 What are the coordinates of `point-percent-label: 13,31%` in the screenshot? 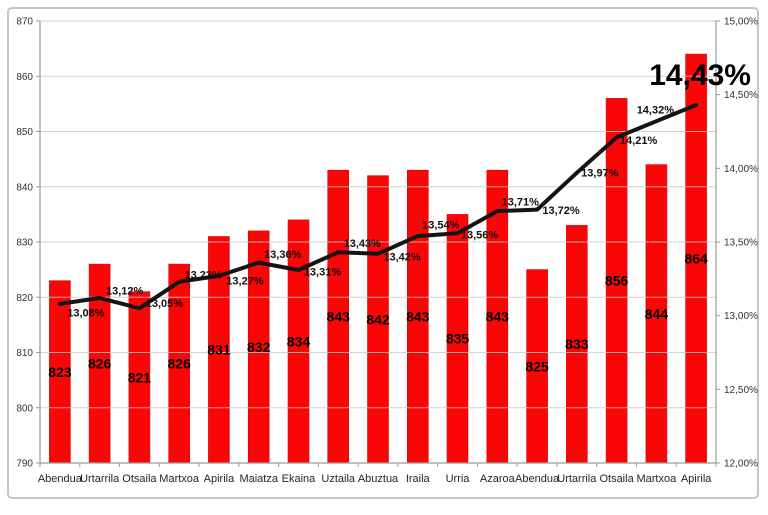 It's located at (323, 272).